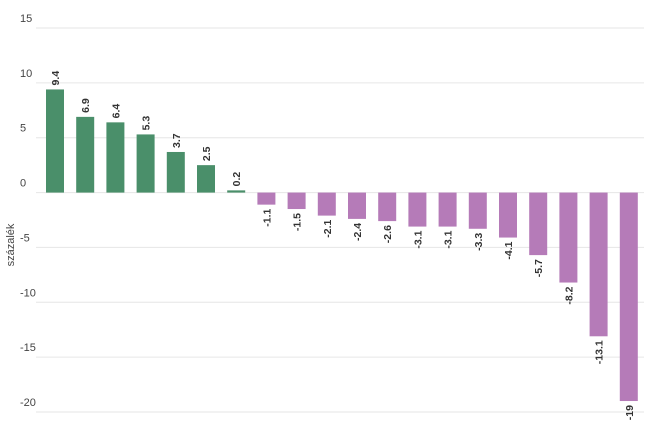  Describe the element at coordinates (569, 295) in the screenshot. I see `bar-value-label: -8.2` at that location.